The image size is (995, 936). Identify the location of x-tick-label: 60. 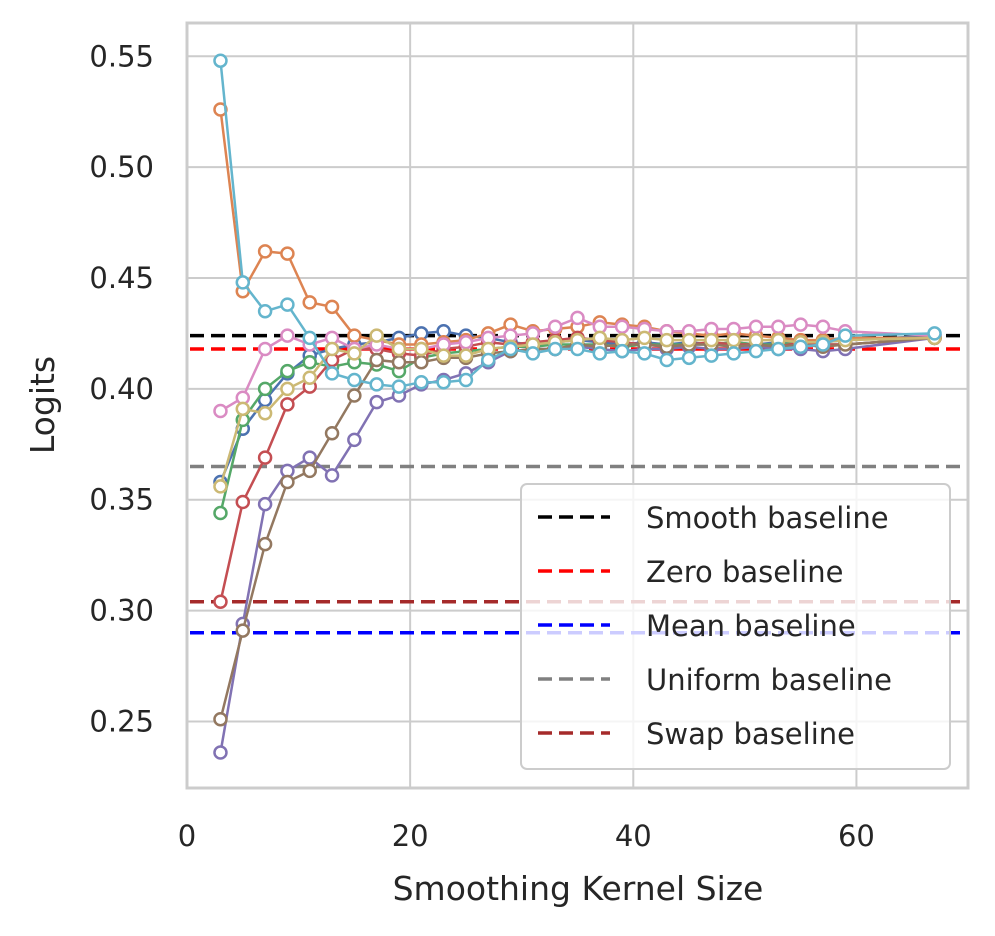
(856, 836).